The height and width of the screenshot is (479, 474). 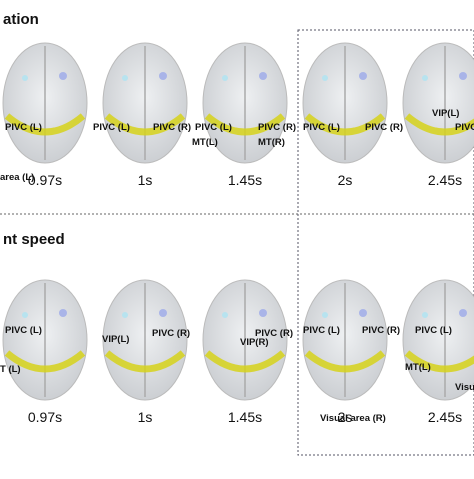 I want to click on region-label: area (L), so click(x=17, y=177).